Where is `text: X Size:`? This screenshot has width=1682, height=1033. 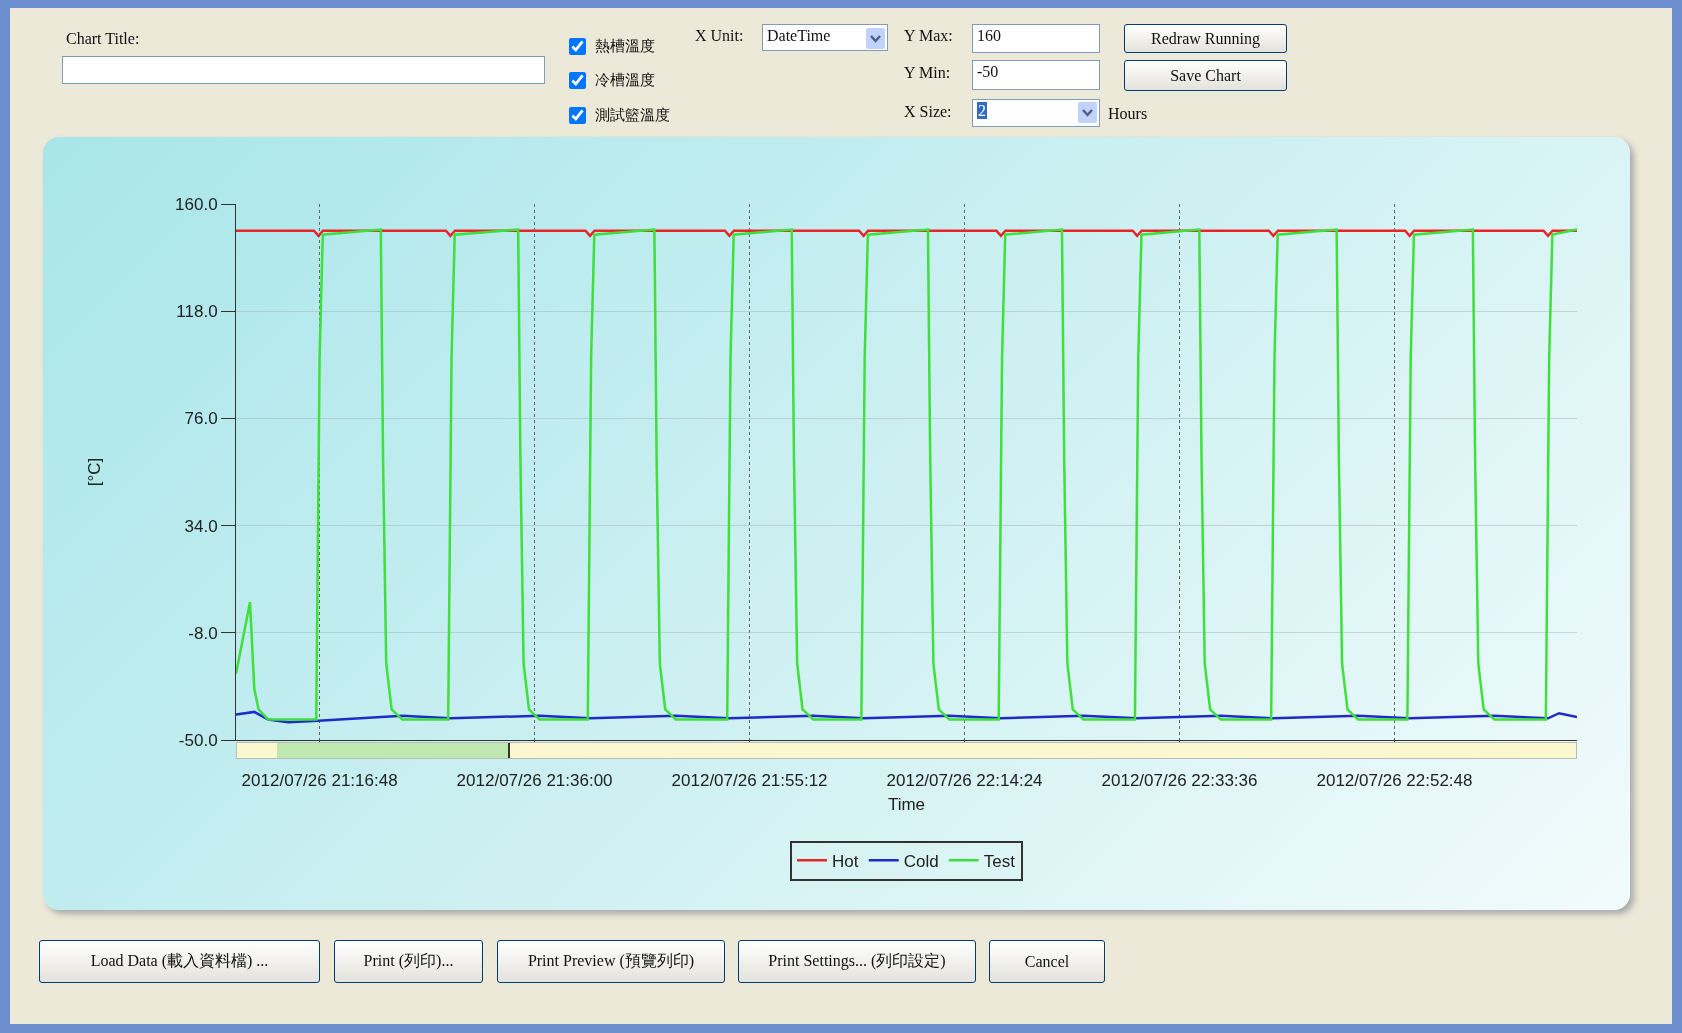 text: X Size: is located at coordinates (928, 112).